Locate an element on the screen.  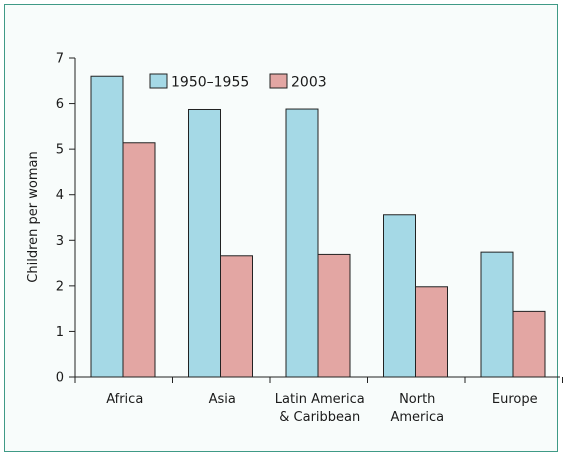
y-tick-label: 1 is located at coordinates (60, 332).